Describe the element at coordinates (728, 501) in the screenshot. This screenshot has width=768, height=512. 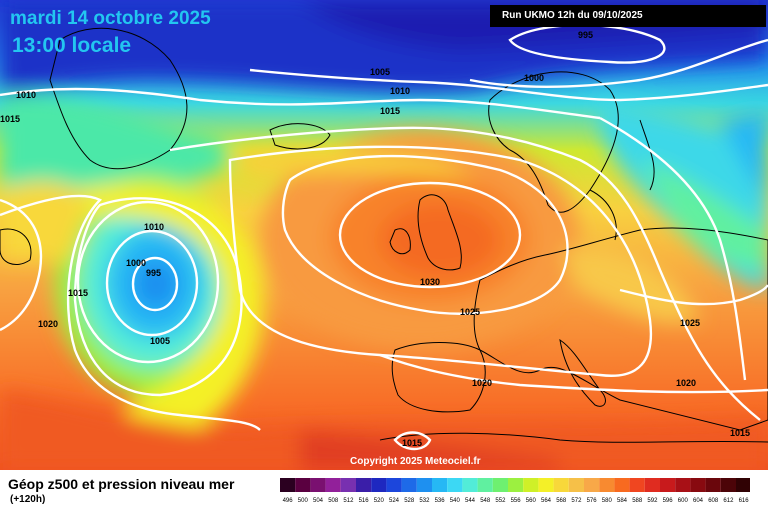
I see `scale-tick-label: 612` at that location.